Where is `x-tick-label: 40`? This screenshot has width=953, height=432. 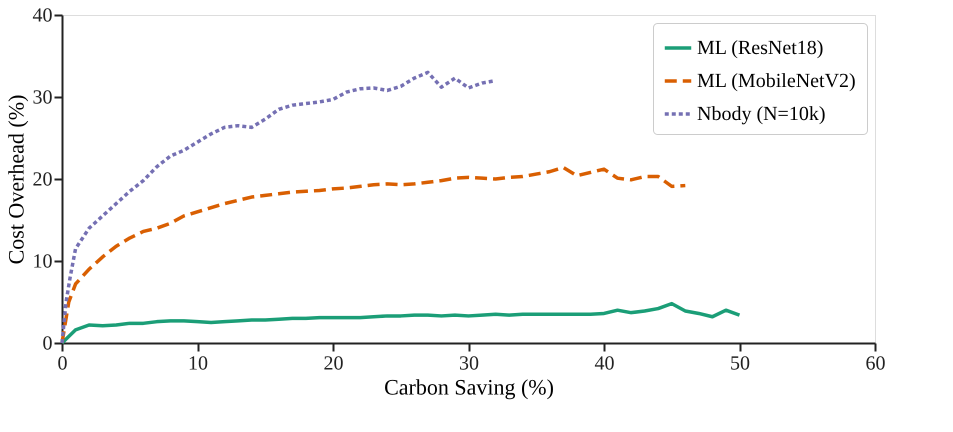
x-tick-label: 40 is located at coordinates (604, 363).